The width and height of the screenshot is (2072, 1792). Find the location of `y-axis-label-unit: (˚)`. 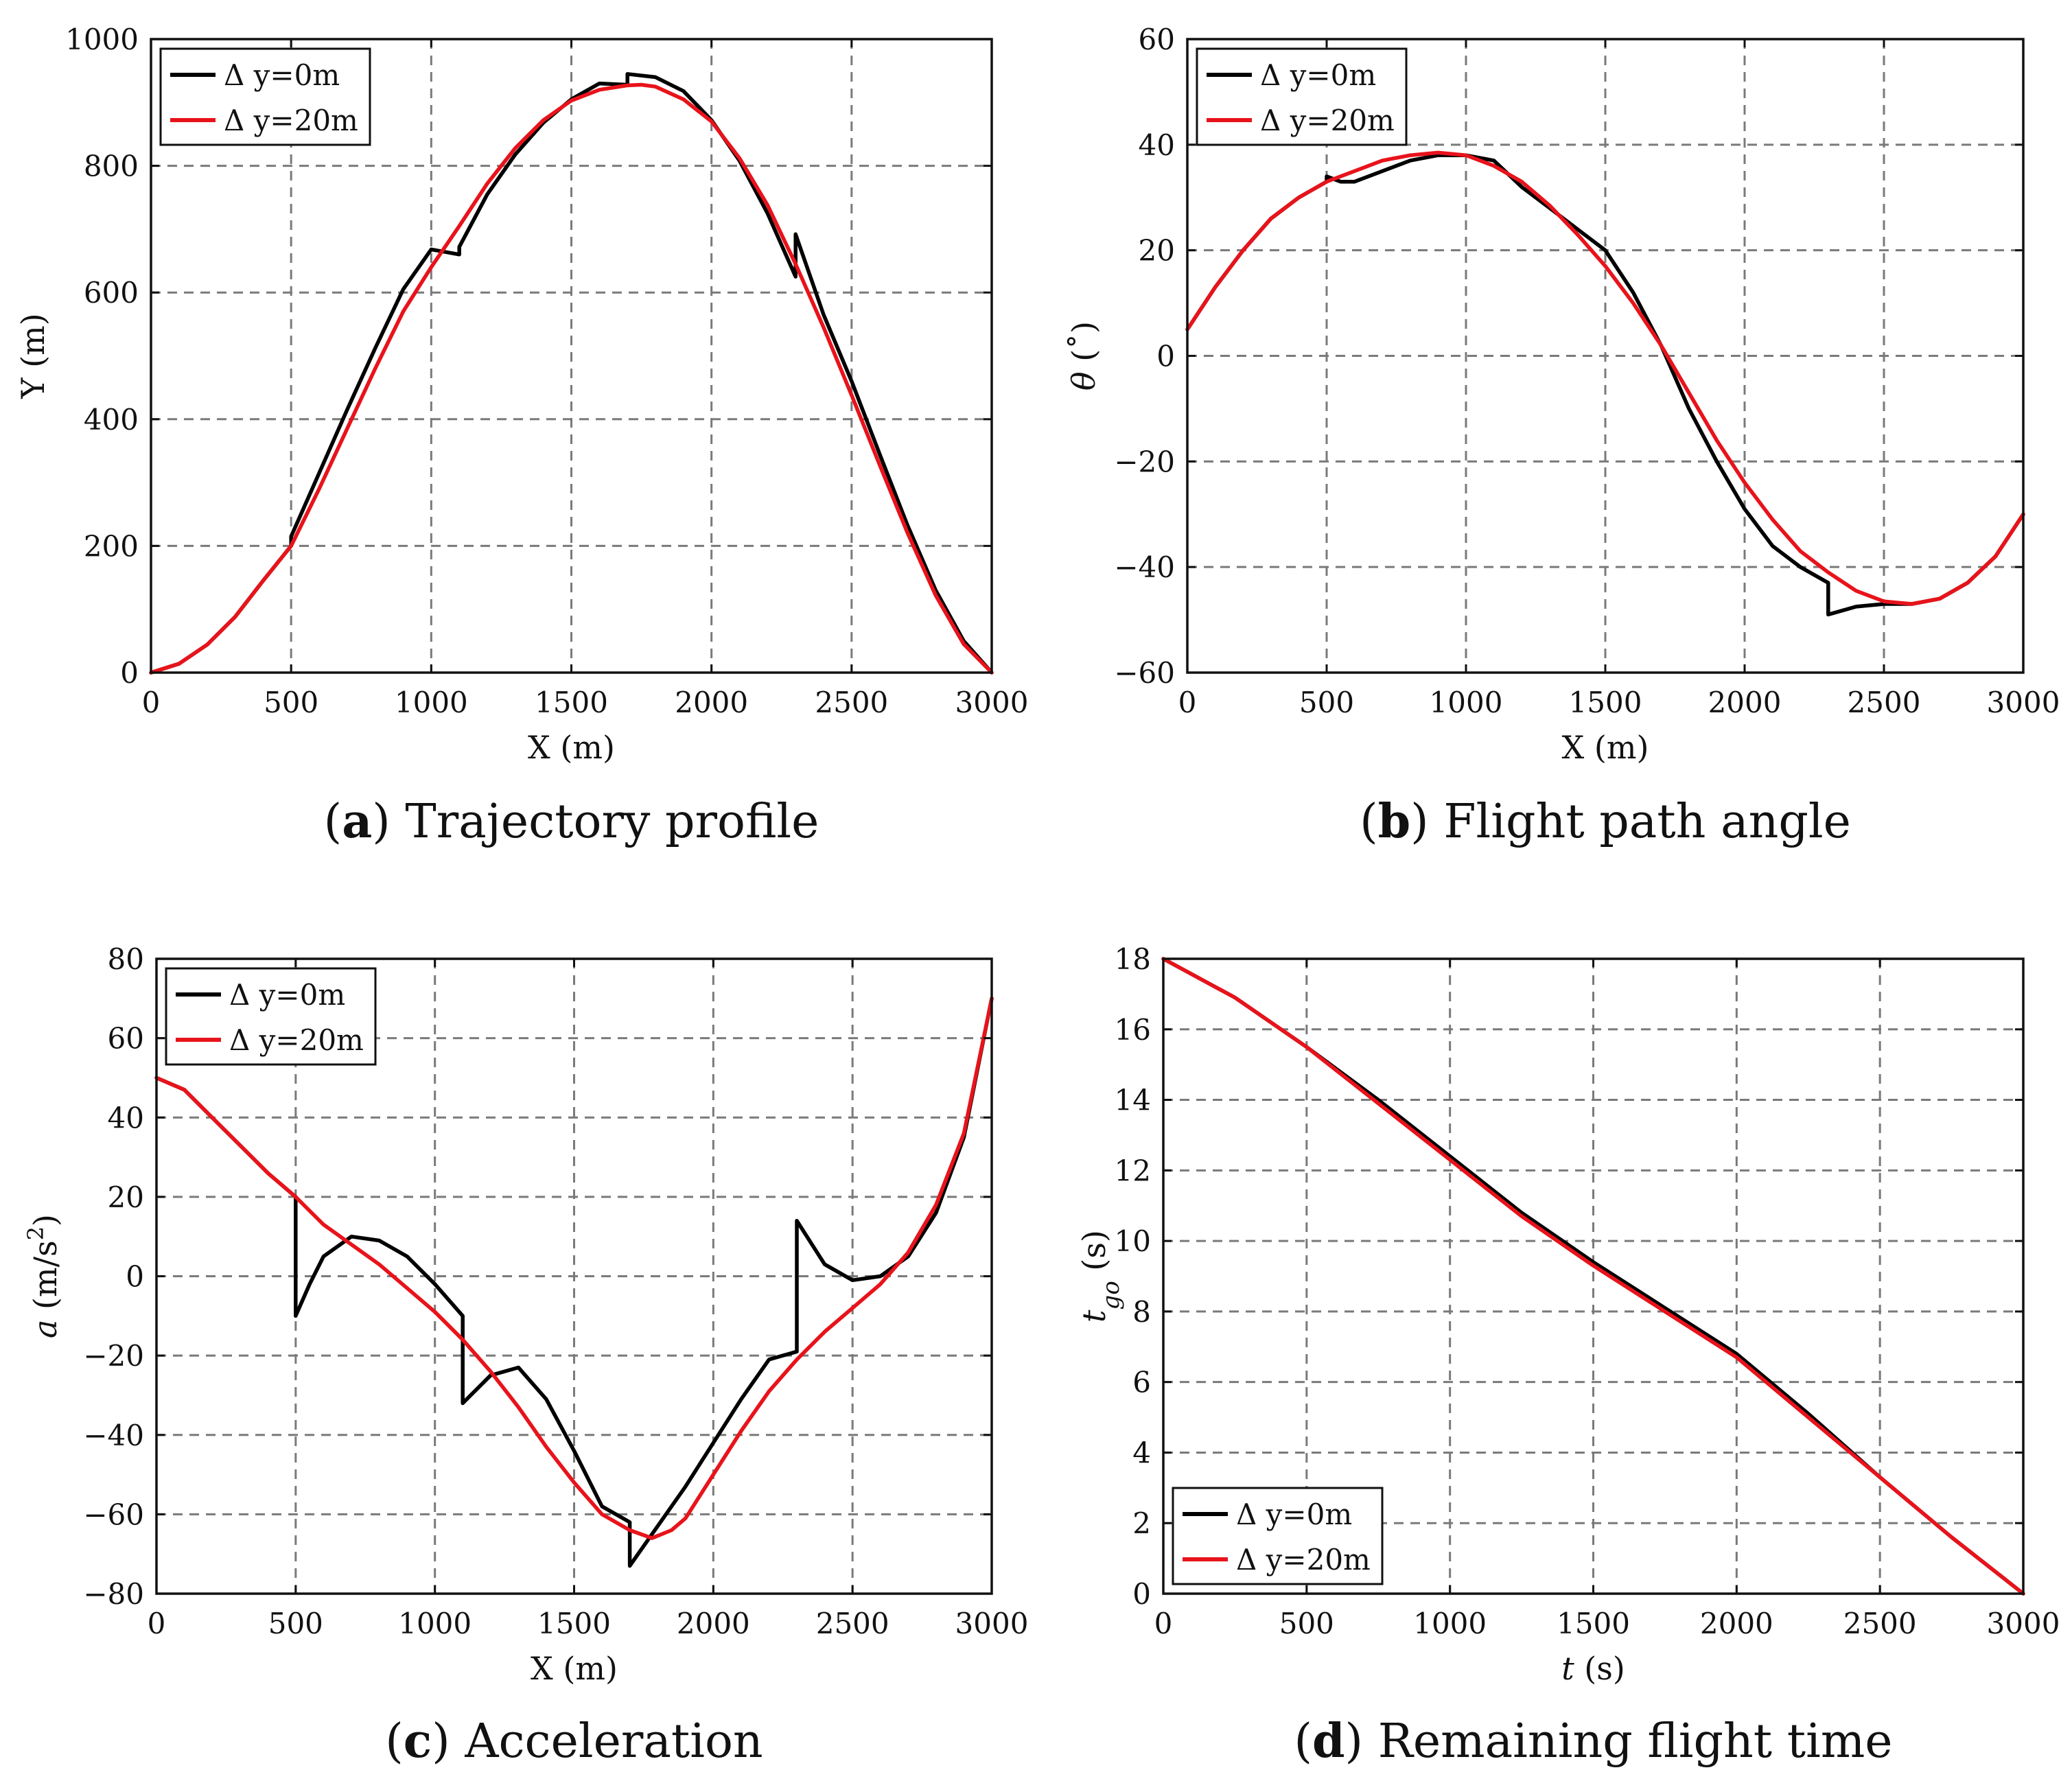

y-axis-label-unit: (˚) is located at coordinates (1083, 346).